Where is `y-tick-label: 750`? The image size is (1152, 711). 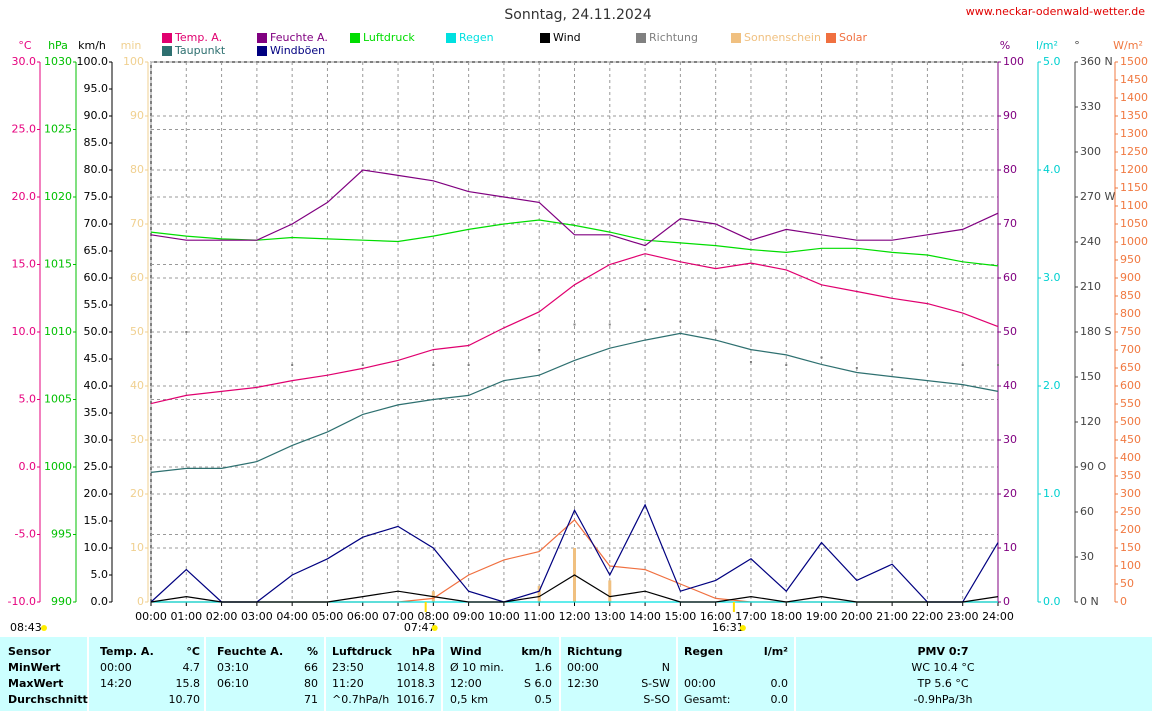
y-tick-label: 750 is located at coordinates (1130, 331).